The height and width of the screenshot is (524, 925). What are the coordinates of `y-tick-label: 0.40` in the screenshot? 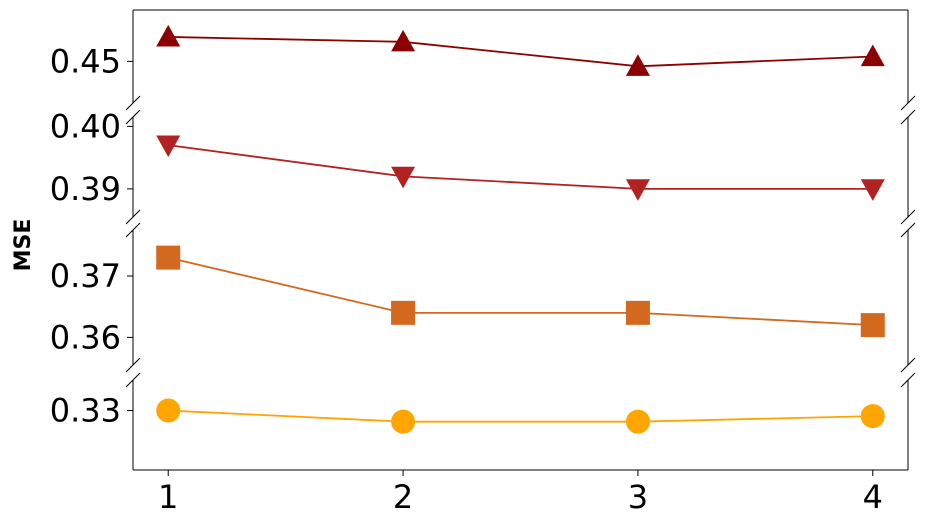 It's located at (85, 126).